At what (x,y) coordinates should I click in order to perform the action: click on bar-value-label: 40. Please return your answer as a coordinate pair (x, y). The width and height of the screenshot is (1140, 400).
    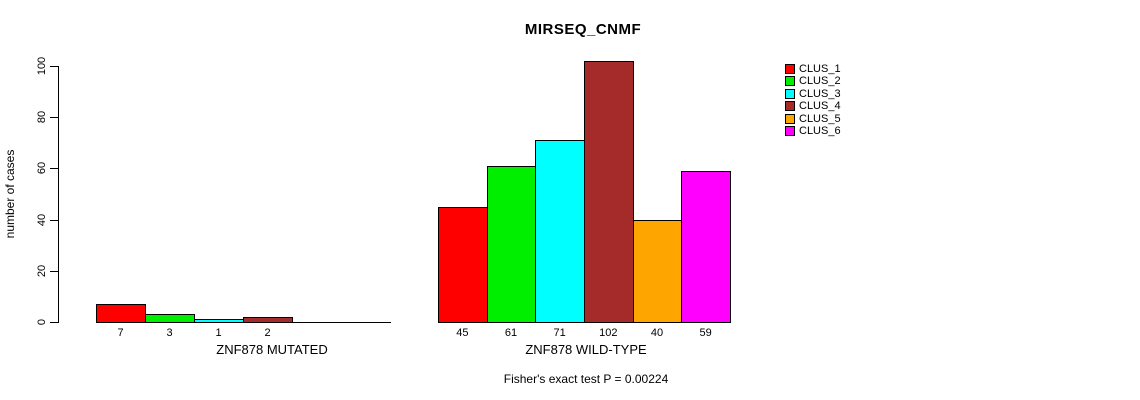
    Looking at the image, I should click on (657, 333).